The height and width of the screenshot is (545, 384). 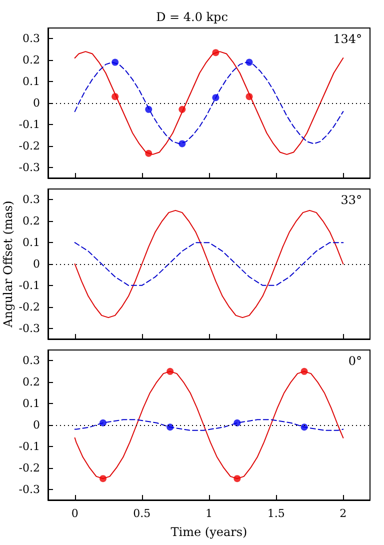 What do you see at coordinates (74, 513) in the screenshot?
I see `x-tick-label: 0` at bounding box center [74, 513].